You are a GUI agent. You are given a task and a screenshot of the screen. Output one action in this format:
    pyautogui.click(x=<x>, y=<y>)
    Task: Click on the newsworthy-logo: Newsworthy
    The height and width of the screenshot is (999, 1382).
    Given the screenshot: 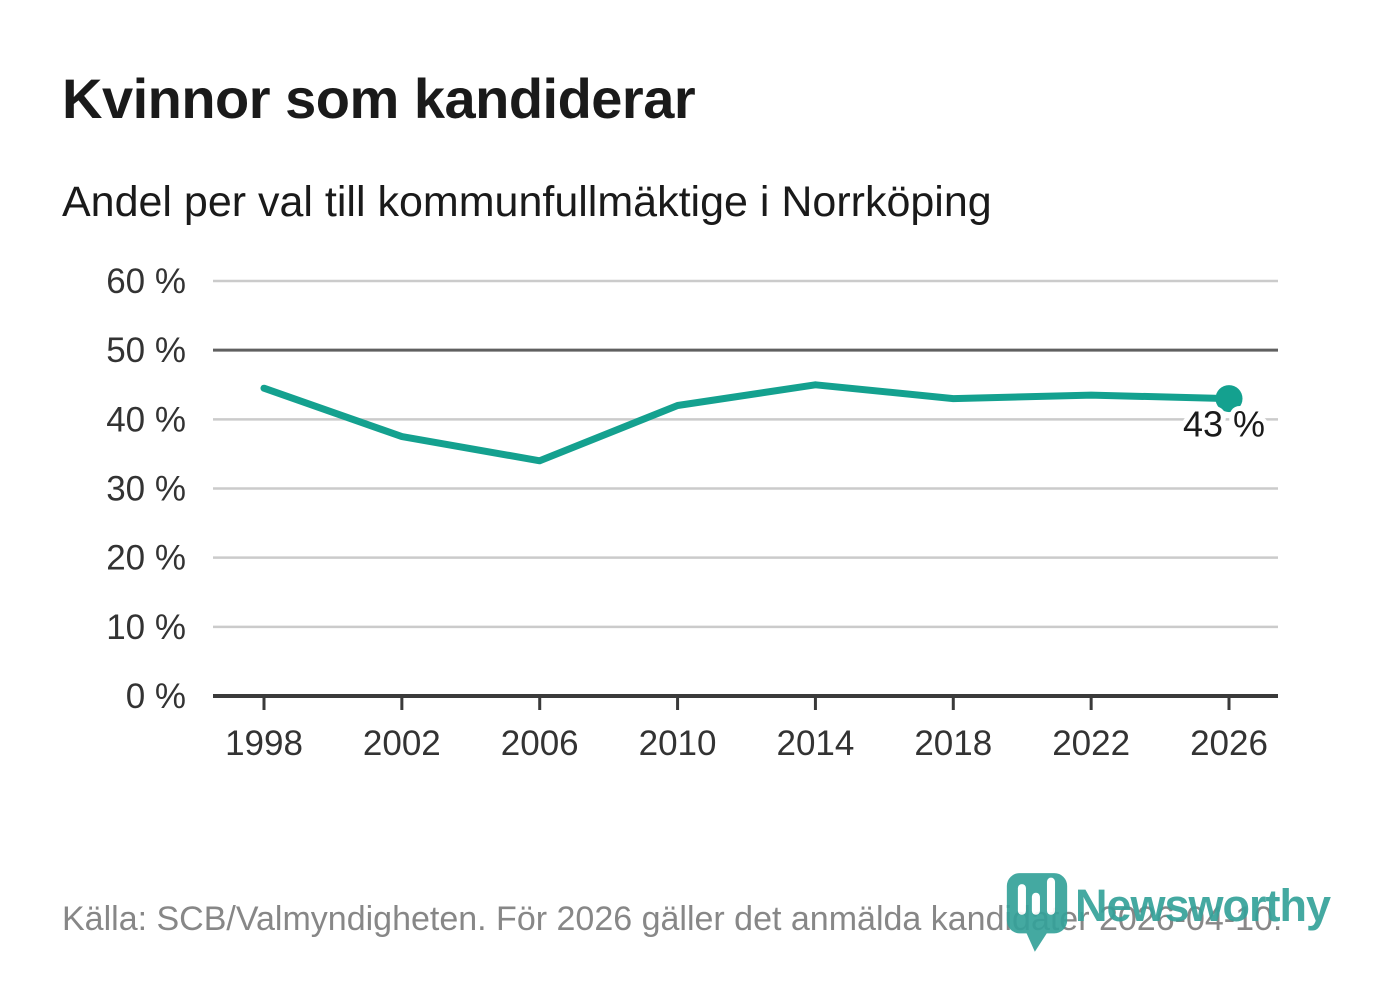 What is the action you would take?
    pyautogui.click(x=1168, y=916)
    